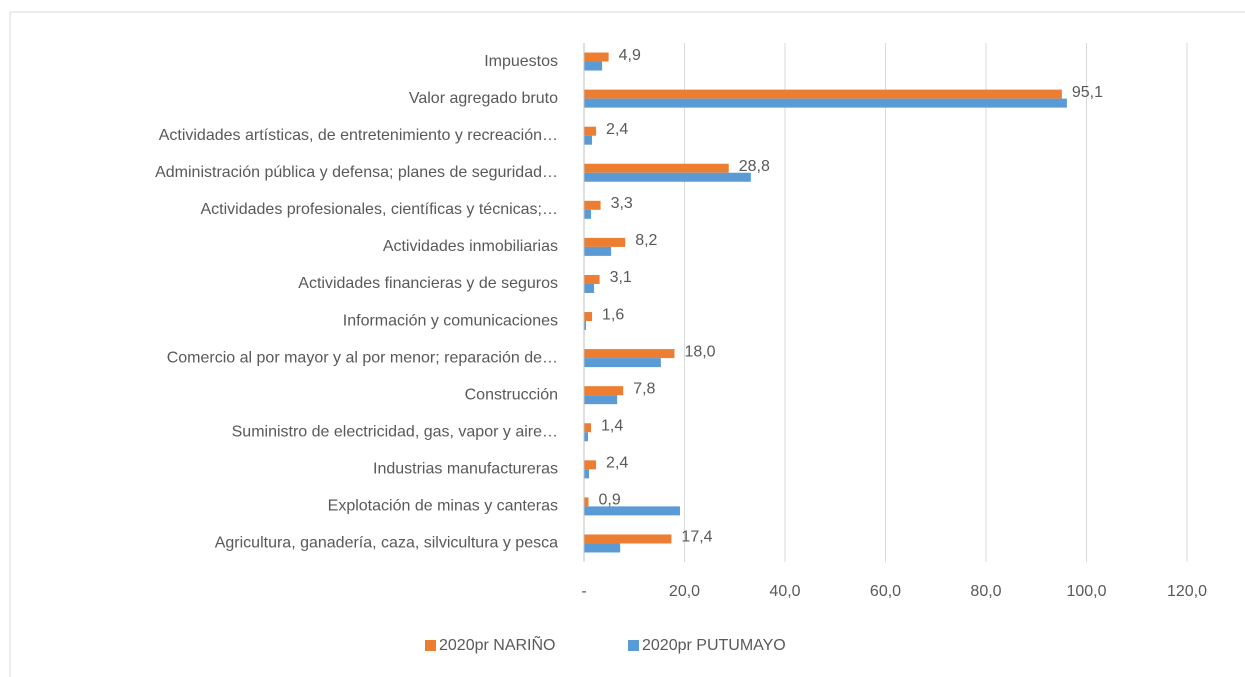  I want to click on data-label: 0,9, so click(610, 500).